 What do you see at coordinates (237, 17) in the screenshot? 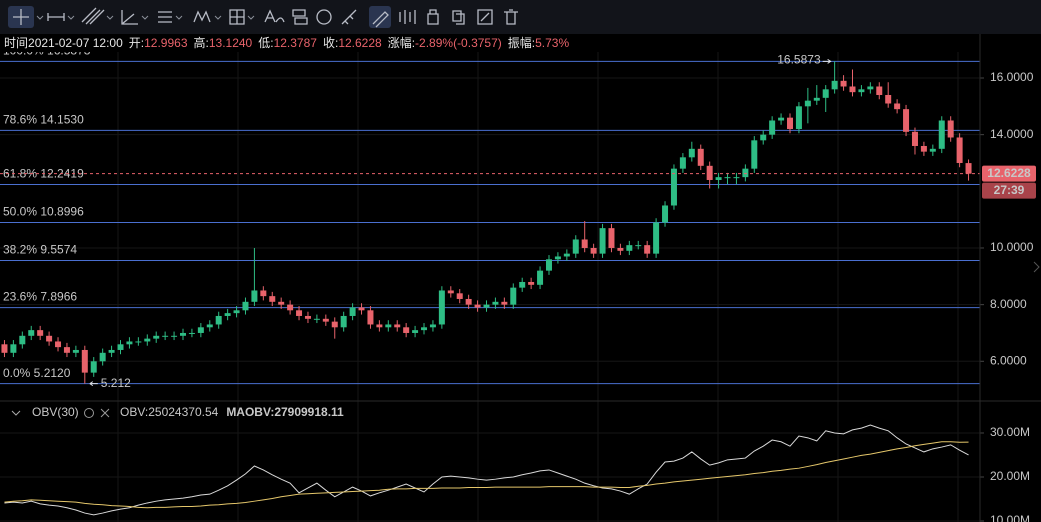
I see `box-tool` at bounding box center [237, 17].